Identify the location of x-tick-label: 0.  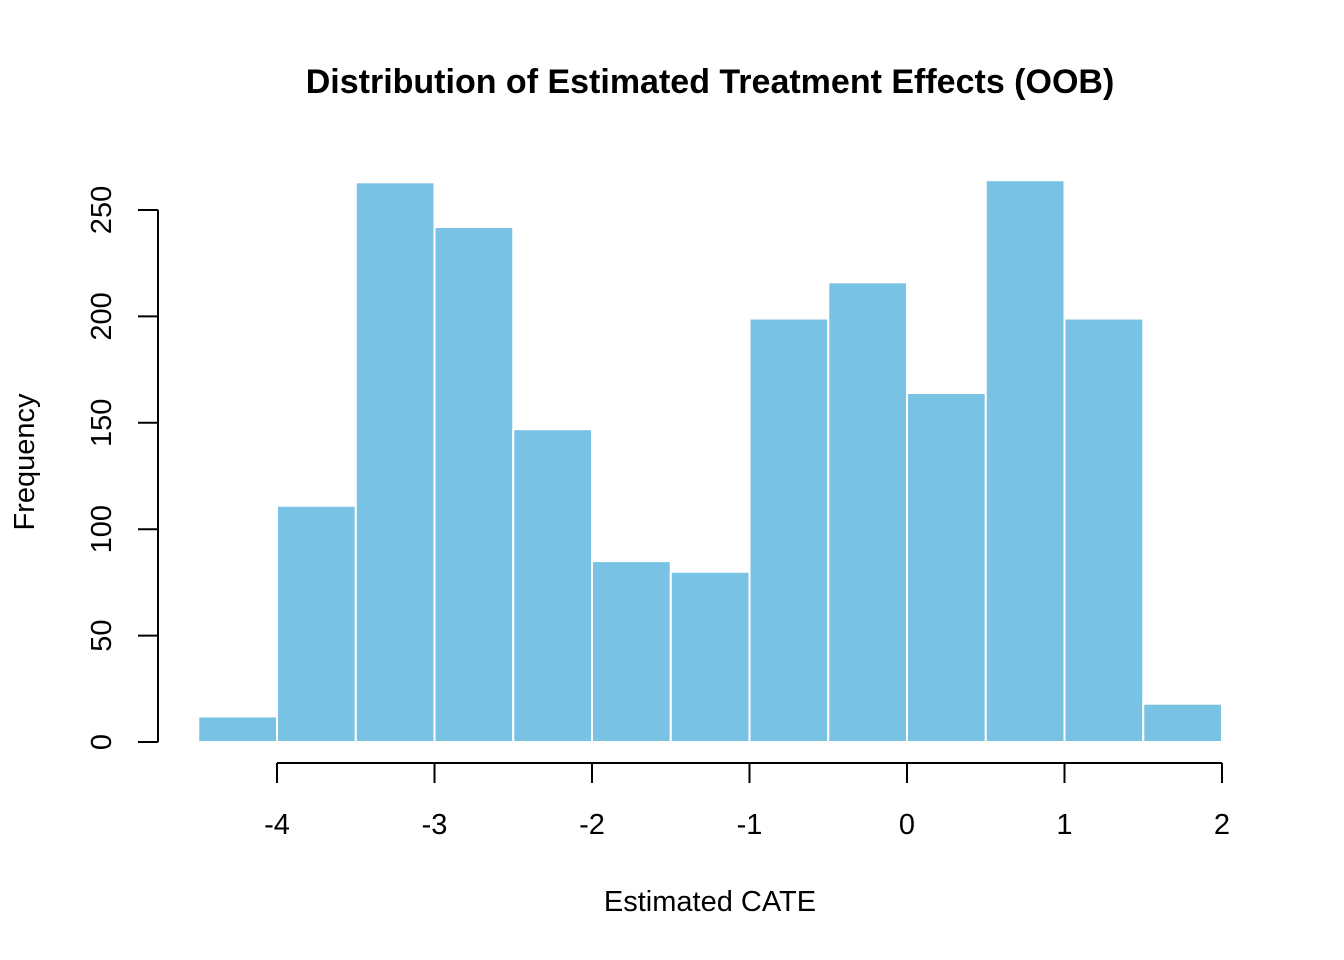
(907, 825).